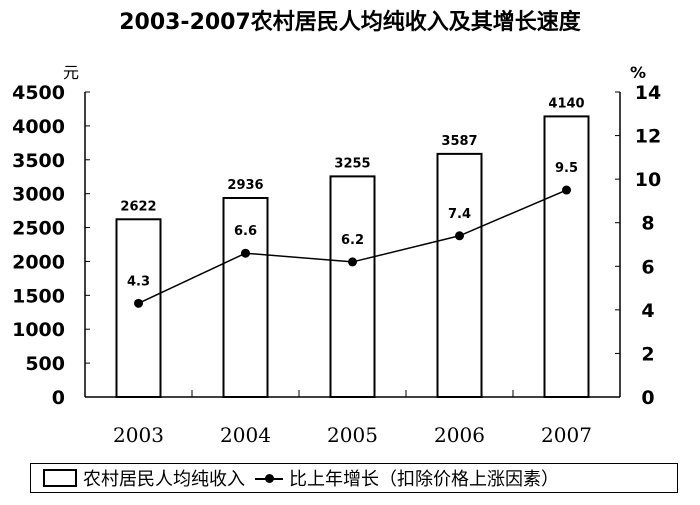  I want to click on left-tick-label: 1500, so click(38, 296).